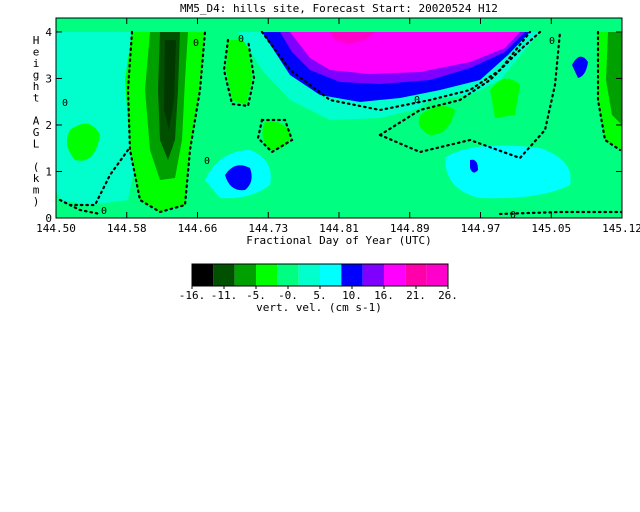 Image resolution: width=640 pixels, height=512 pixels. What do you see at coordinates (198, 228) in the screenshot?
I see `x-tick-label: 144.66` at bounding box center [198, 228].